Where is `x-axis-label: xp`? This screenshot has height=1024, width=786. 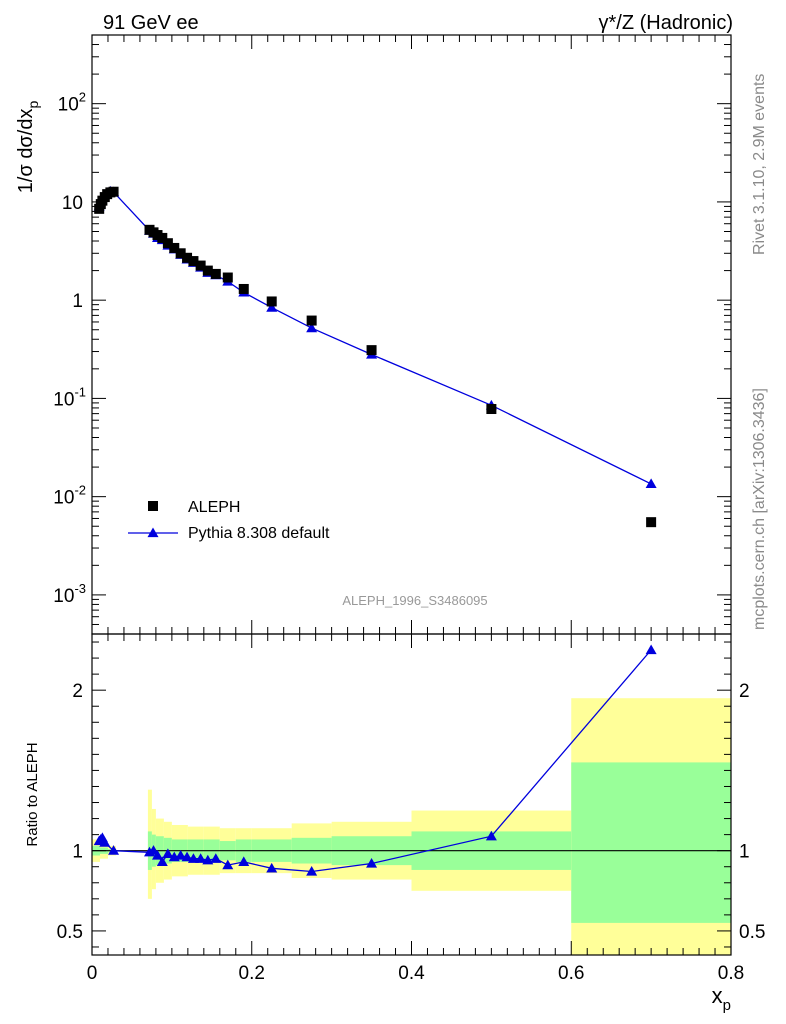 x-axis-label: xp is located at coordinates (721, 998).